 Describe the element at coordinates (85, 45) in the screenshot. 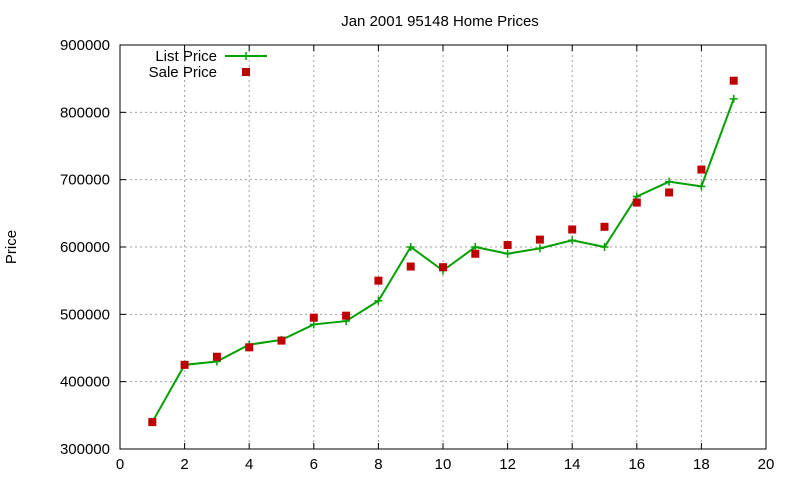

I see `y-tick-label: 900000` at that location.